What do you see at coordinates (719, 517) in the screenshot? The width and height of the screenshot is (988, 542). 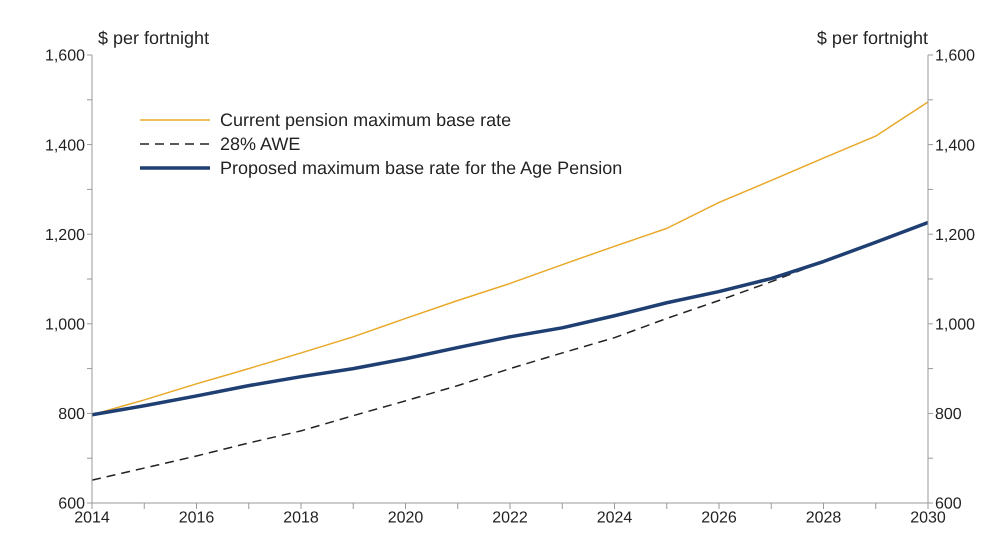 I see `x-tick-label: 2026` at bounding box center [719, 517].